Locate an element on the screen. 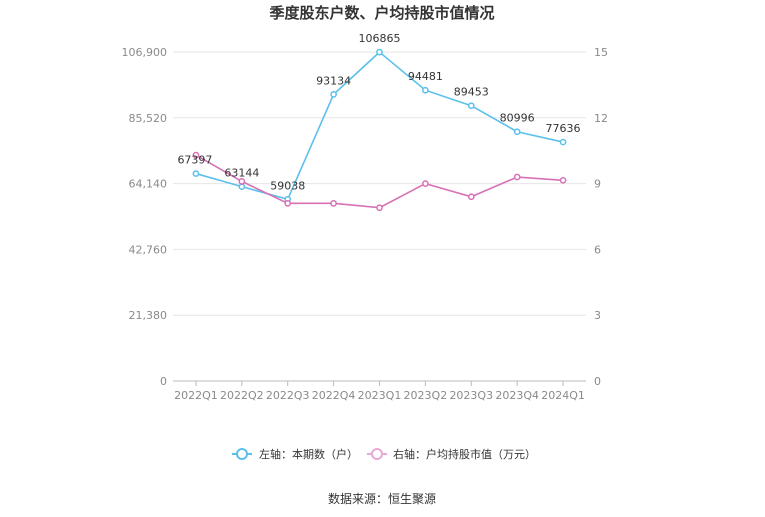  left-axis: 0 21,380 42,760 64,140 85,520 106,900 is located at coordinates (145, 217).